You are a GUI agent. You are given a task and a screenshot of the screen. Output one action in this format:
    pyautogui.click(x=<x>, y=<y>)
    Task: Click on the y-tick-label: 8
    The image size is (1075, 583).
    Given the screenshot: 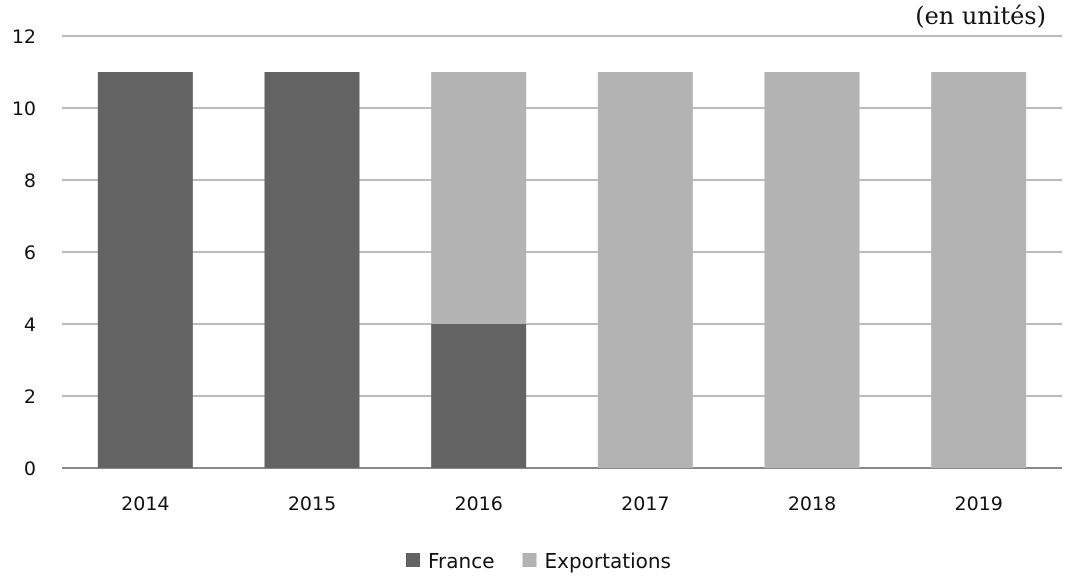 What is the action you would take?
    pyautogui.click(x=30, y=181)
    